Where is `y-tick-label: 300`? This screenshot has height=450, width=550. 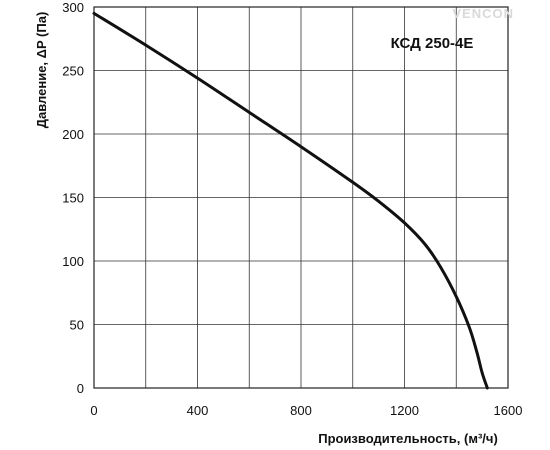
y-tick-label: 300 is located at coordinates (73, 7).